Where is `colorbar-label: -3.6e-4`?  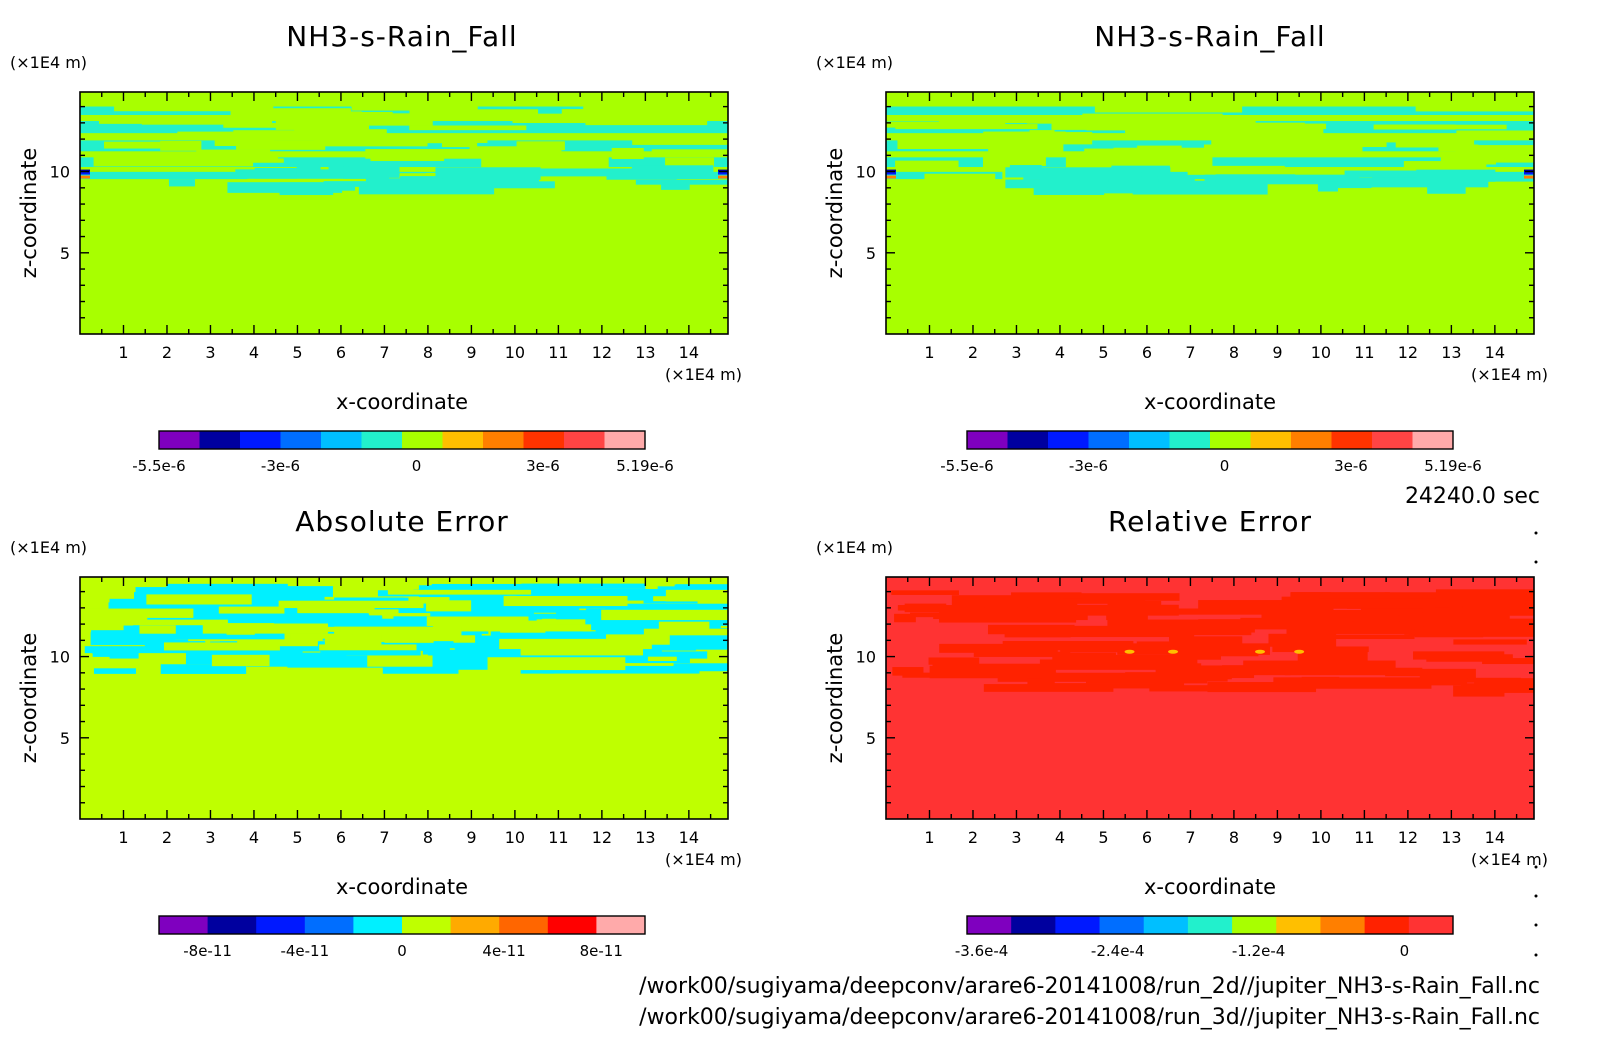
colorbar-label: -3.6e-4 is located at coordinates (981, 951).